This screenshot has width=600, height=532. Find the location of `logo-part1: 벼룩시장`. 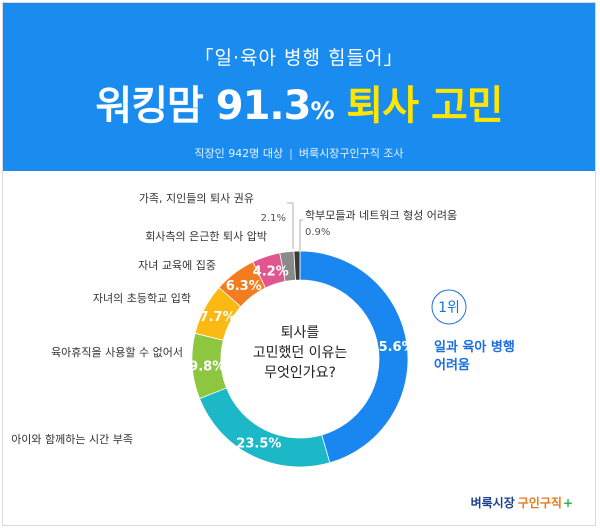

logo-part1: 벼룩시장 is located at coordinates (492, 503).